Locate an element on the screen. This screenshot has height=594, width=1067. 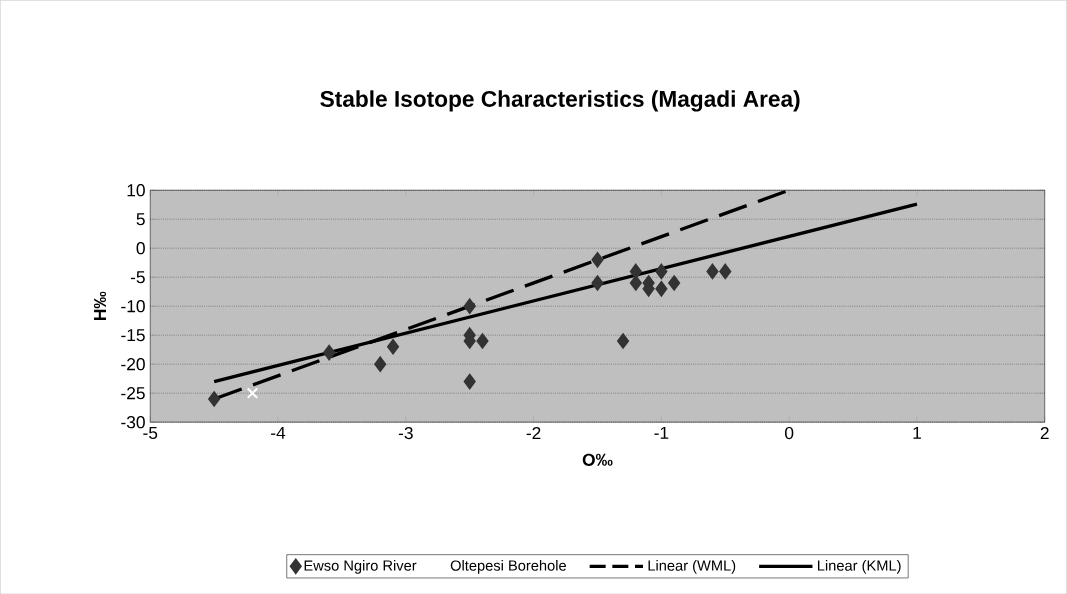
legend-label: Ewso Ngiro River is located at coordinates (360, 566).